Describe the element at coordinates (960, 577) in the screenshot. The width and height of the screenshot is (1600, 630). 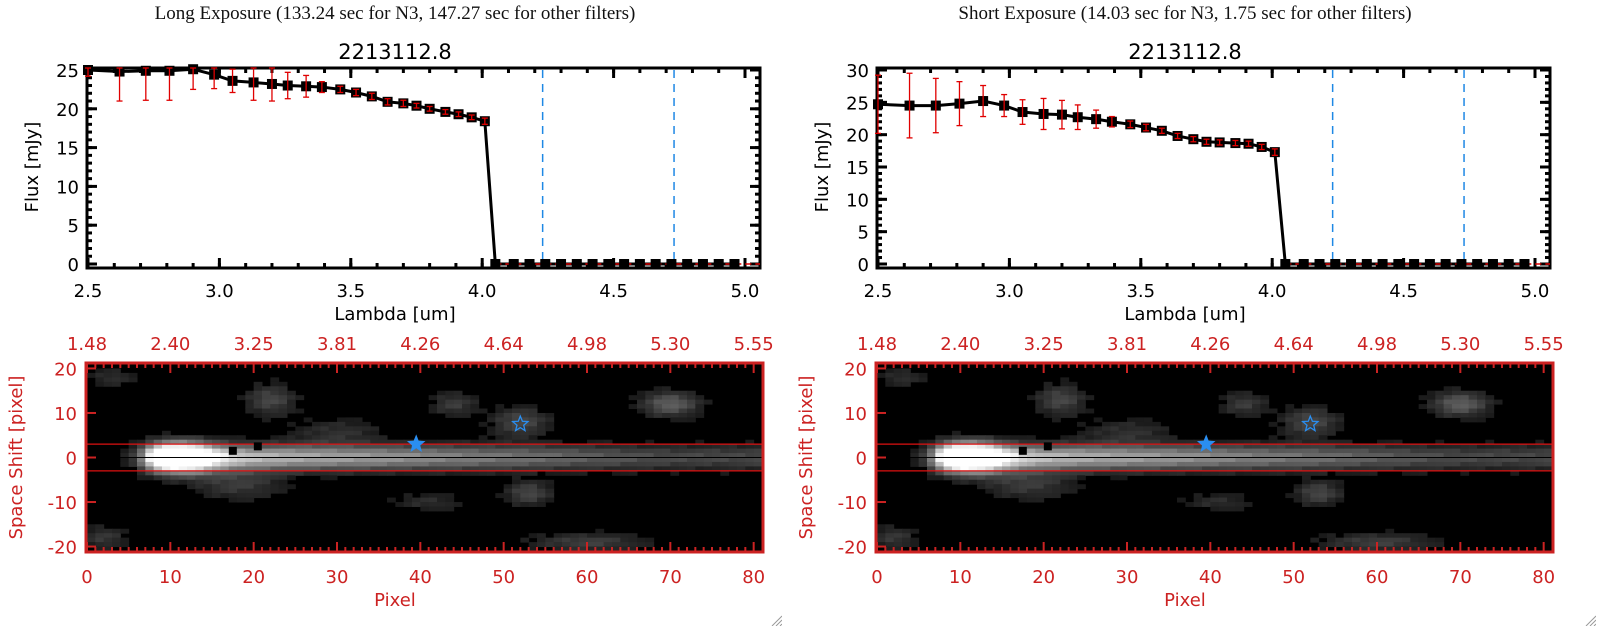
I see `x-tick-label: 10` at that location.